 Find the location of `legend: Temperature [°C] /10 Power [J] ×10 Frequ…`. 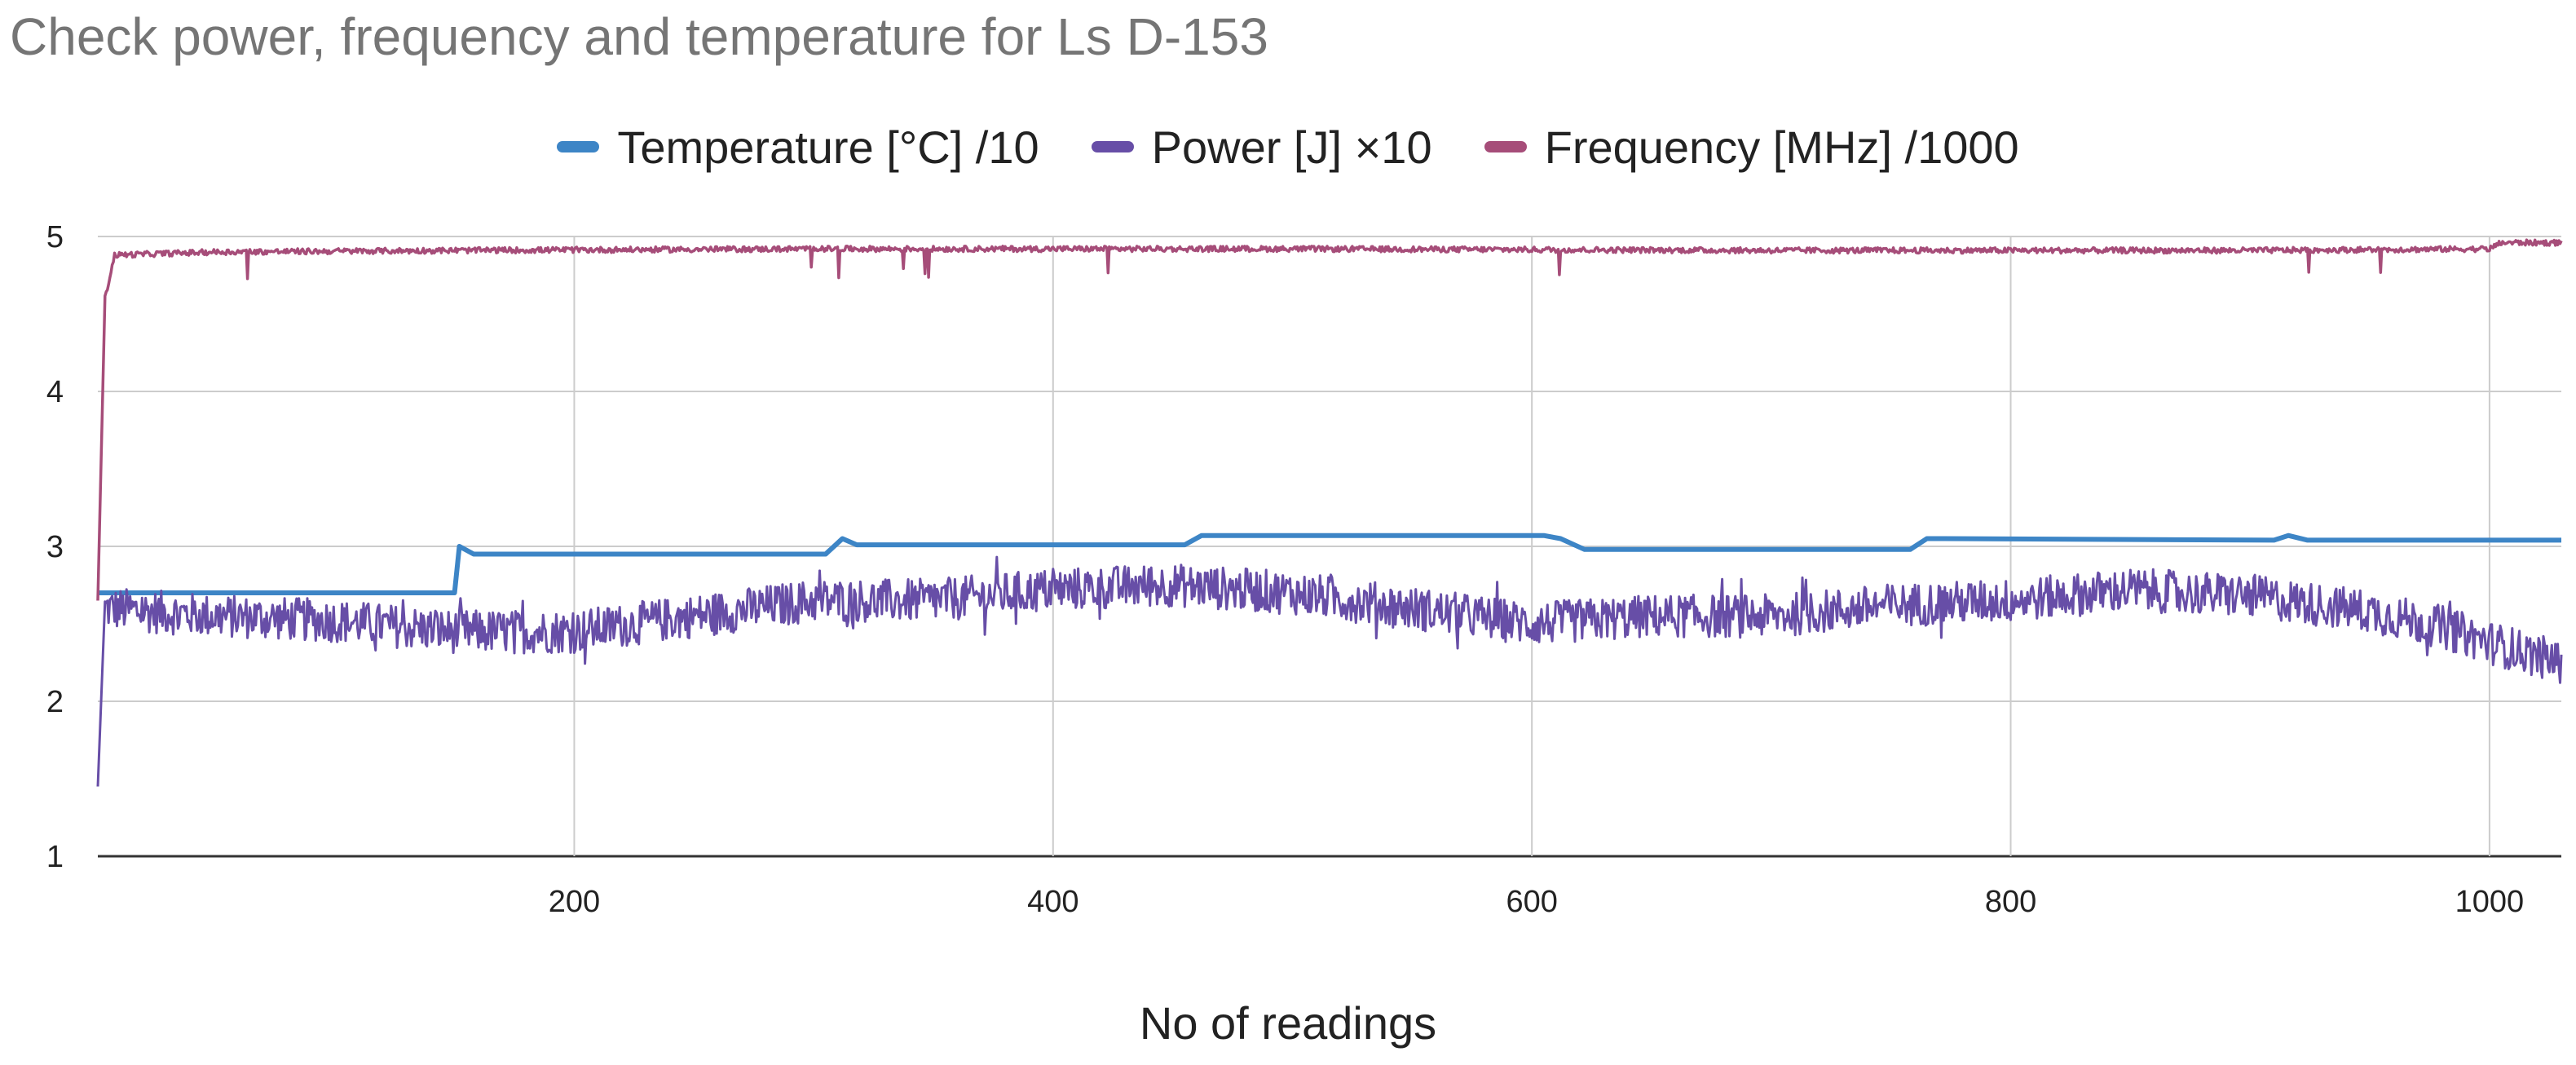

legend: Temperature [°C] /10 Power [J] ×10 Frequ… is located at coordinates (1288, 147).